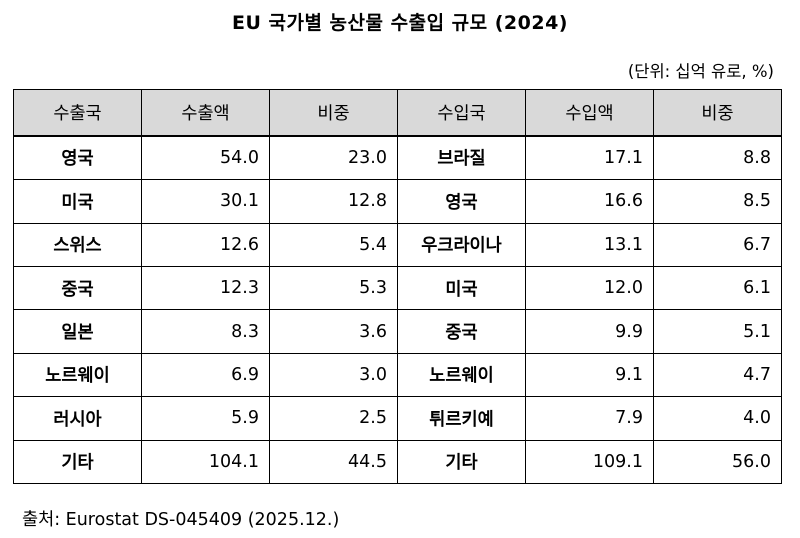 The width and height of the screenshot is (800, 538). I want to click on header-export-country: 수출국, so click(77, 113).